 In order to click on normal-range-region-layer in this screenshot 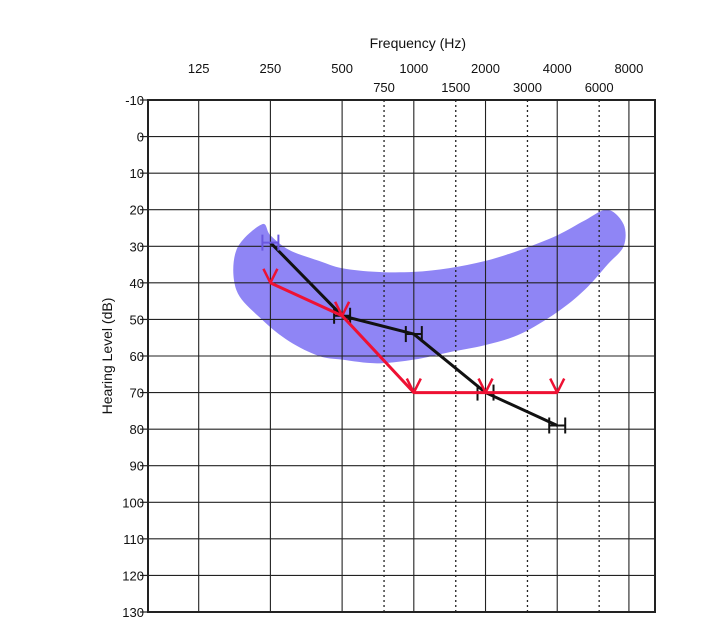, I will do `click(429, 286)`.